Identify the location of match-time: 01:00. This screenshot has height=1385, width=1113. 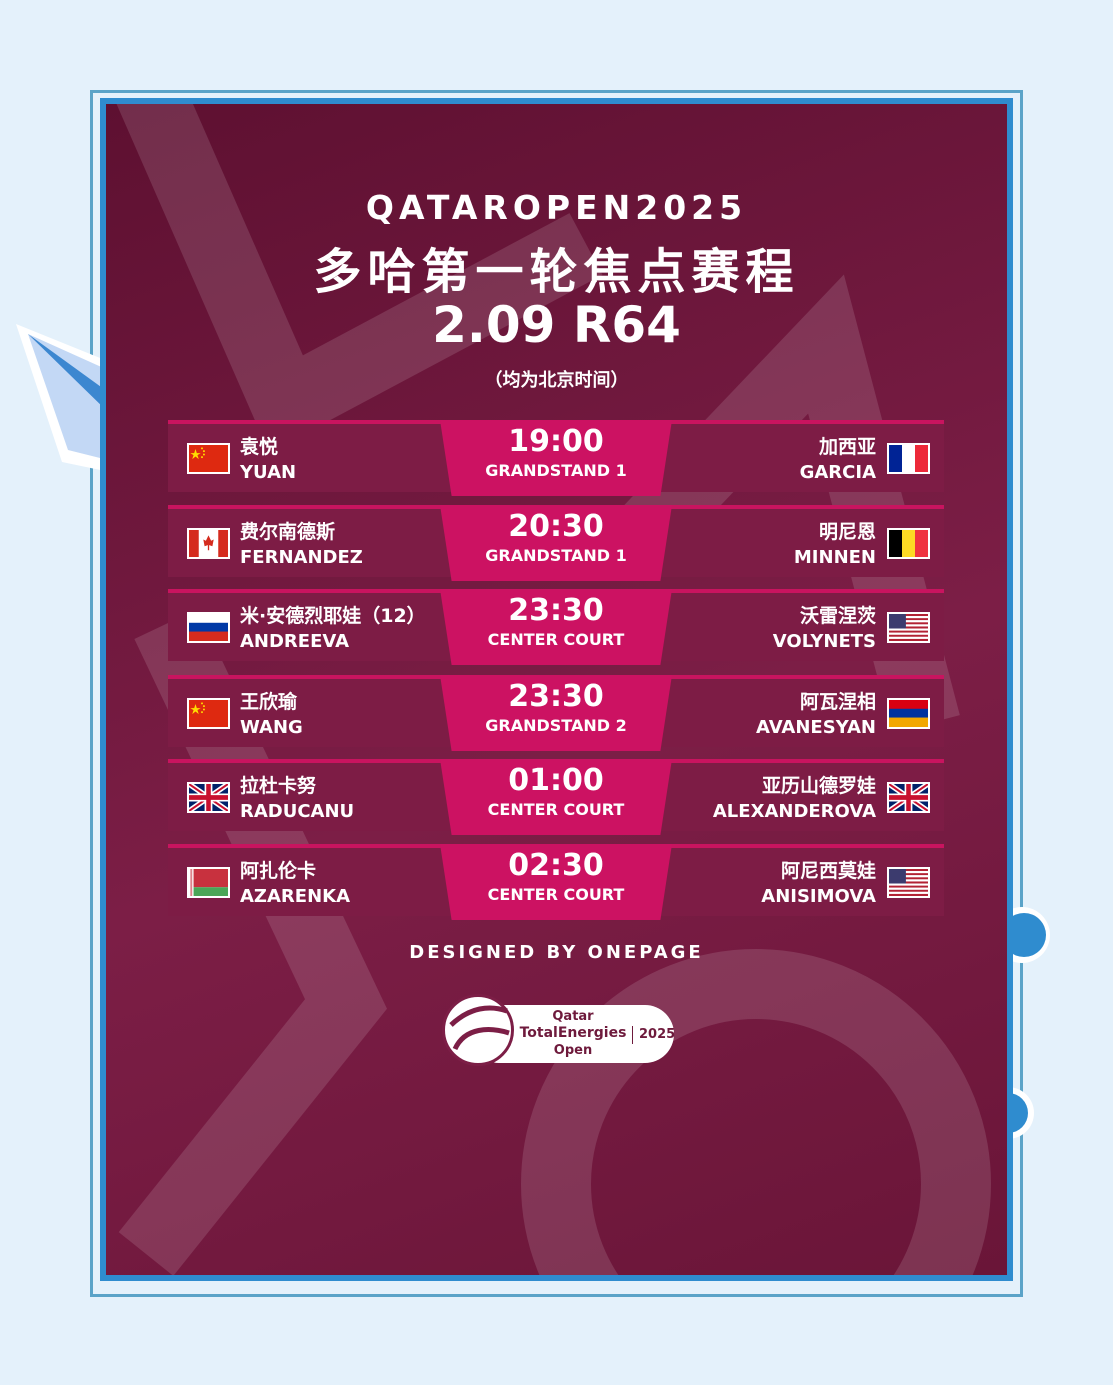
(556, 780).